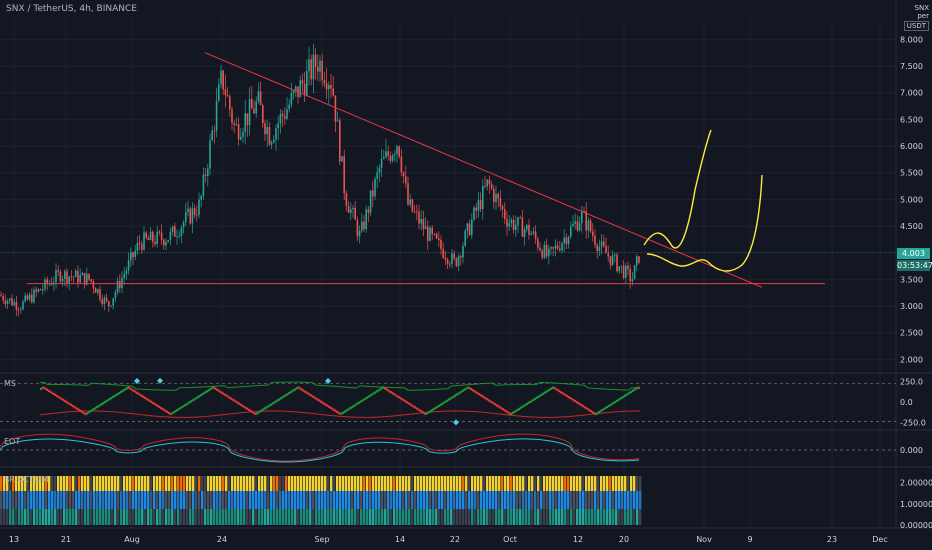 This screenshot has height=550, width=932. What do you see at coordinates (26, 479) in the screenshot?
I see `br-pane-label: BR ACT.LIM` at bounding box center [26, 479].